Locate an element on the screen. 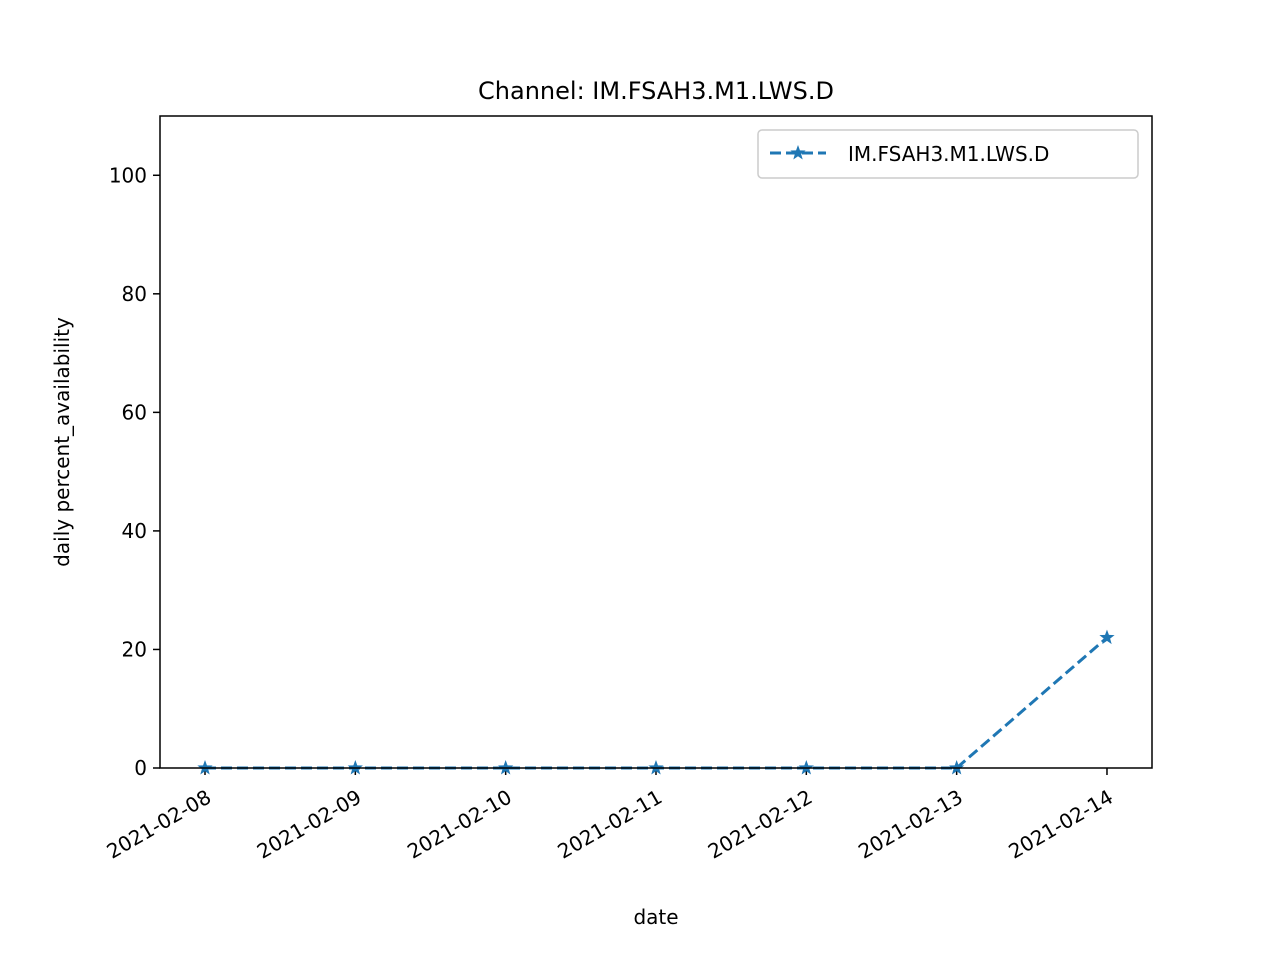 Image resolution: width=1280 pixels, height=960 pixels. y-tick-label: 0 is located at coordinates (140, 768).